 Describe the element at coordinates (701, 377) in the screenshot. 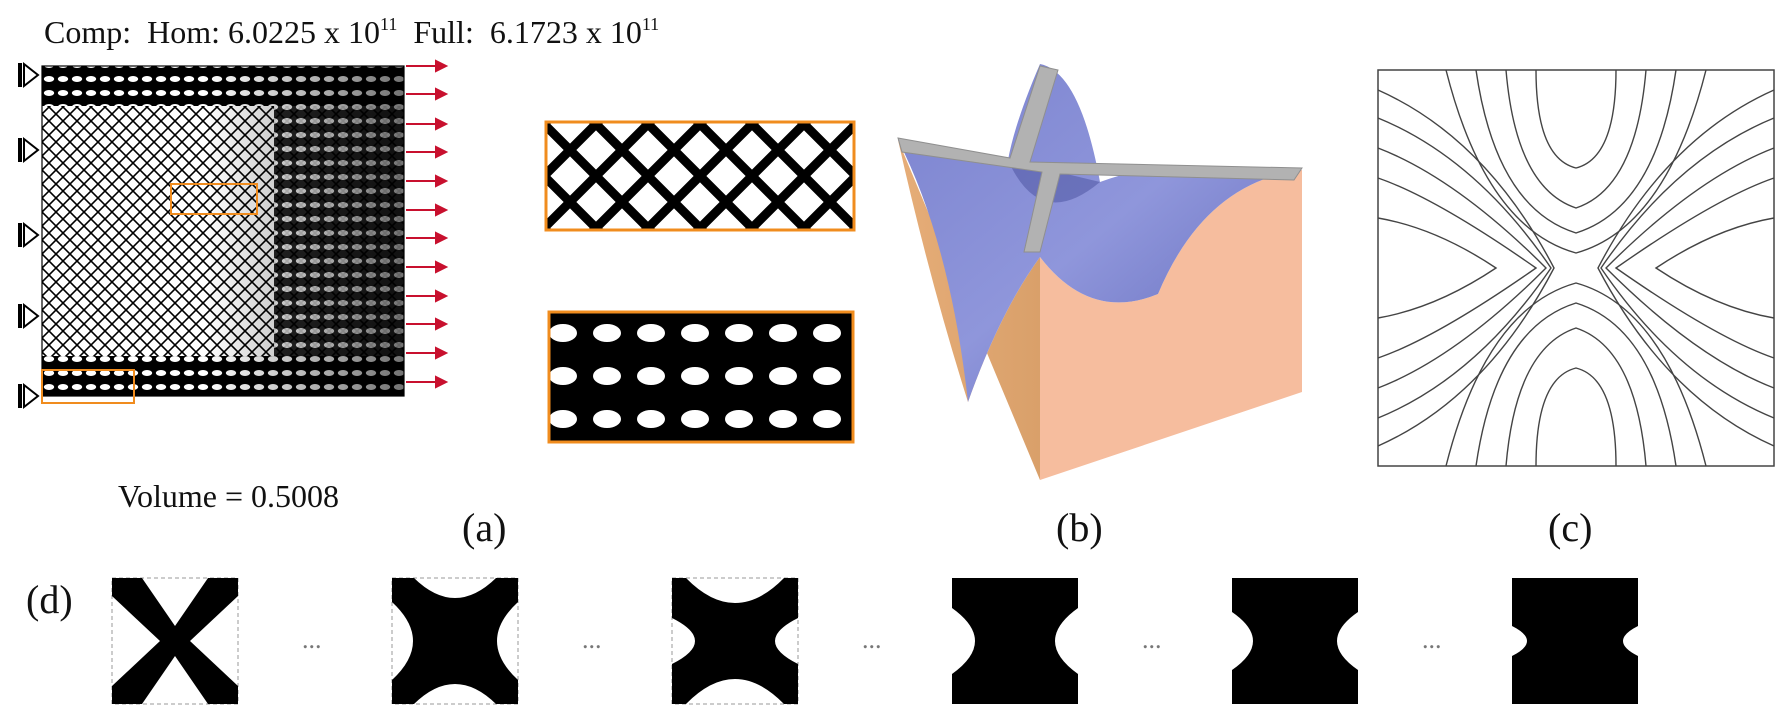

I see `zoom-inset-bottom` at that location.